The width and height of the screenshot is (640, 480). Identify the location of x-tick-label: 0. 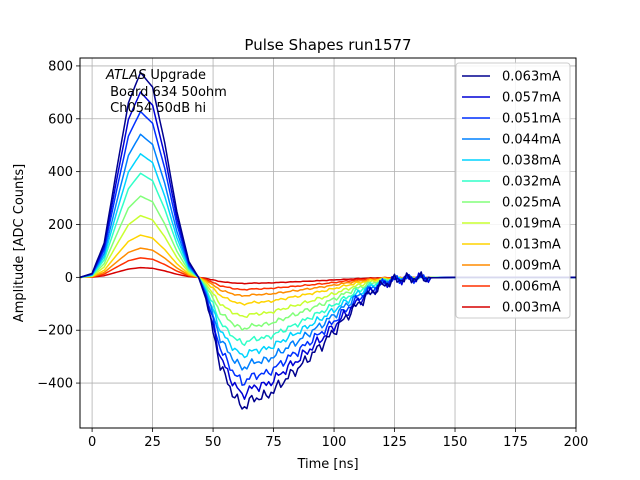
(92, 442).